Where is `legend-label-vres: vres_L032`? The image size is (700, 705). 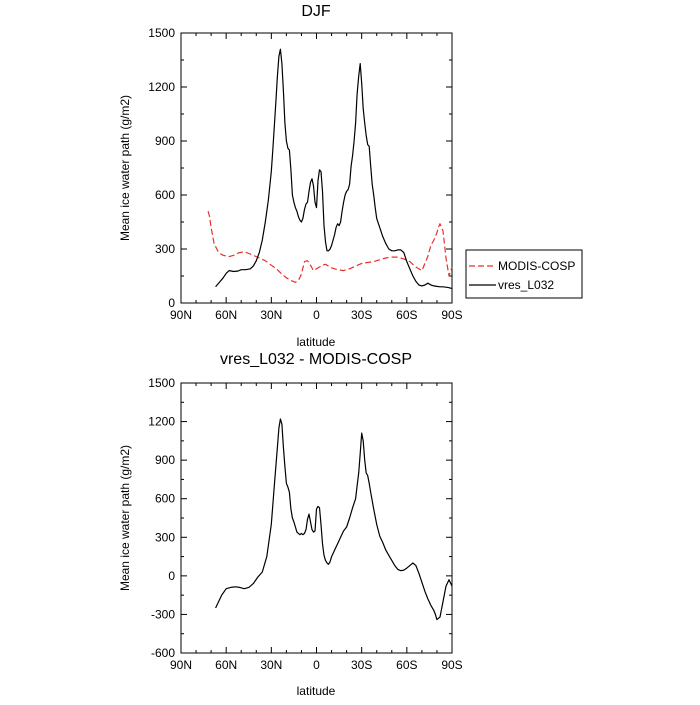 legend-label-vres: vres_L032 is located at coordinates (526, 285).